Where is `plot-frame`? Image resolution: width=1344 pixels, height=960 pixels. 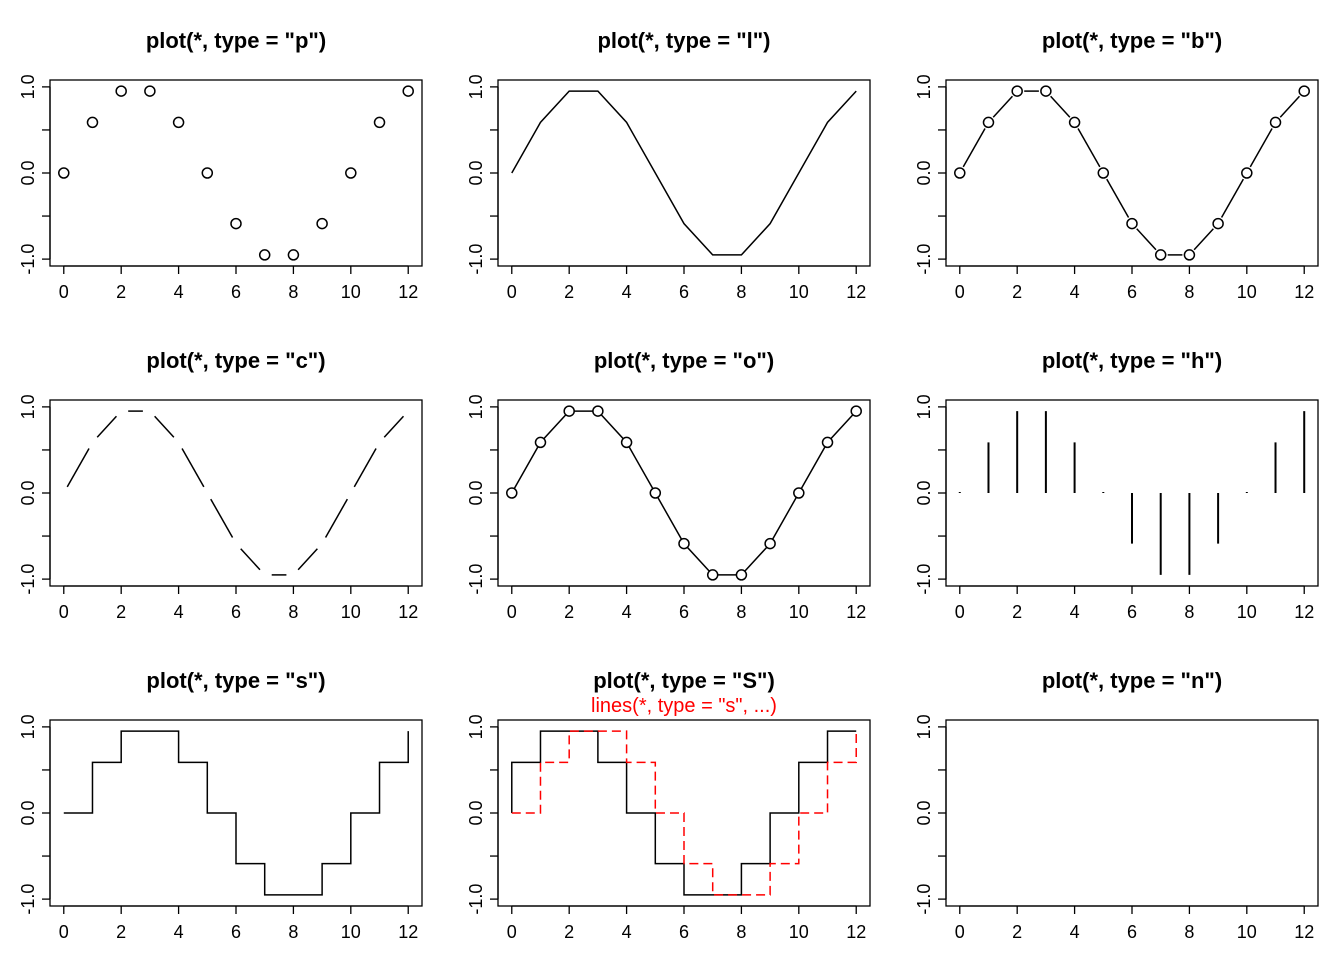 plot-frame is located at coordinates (236, 173).